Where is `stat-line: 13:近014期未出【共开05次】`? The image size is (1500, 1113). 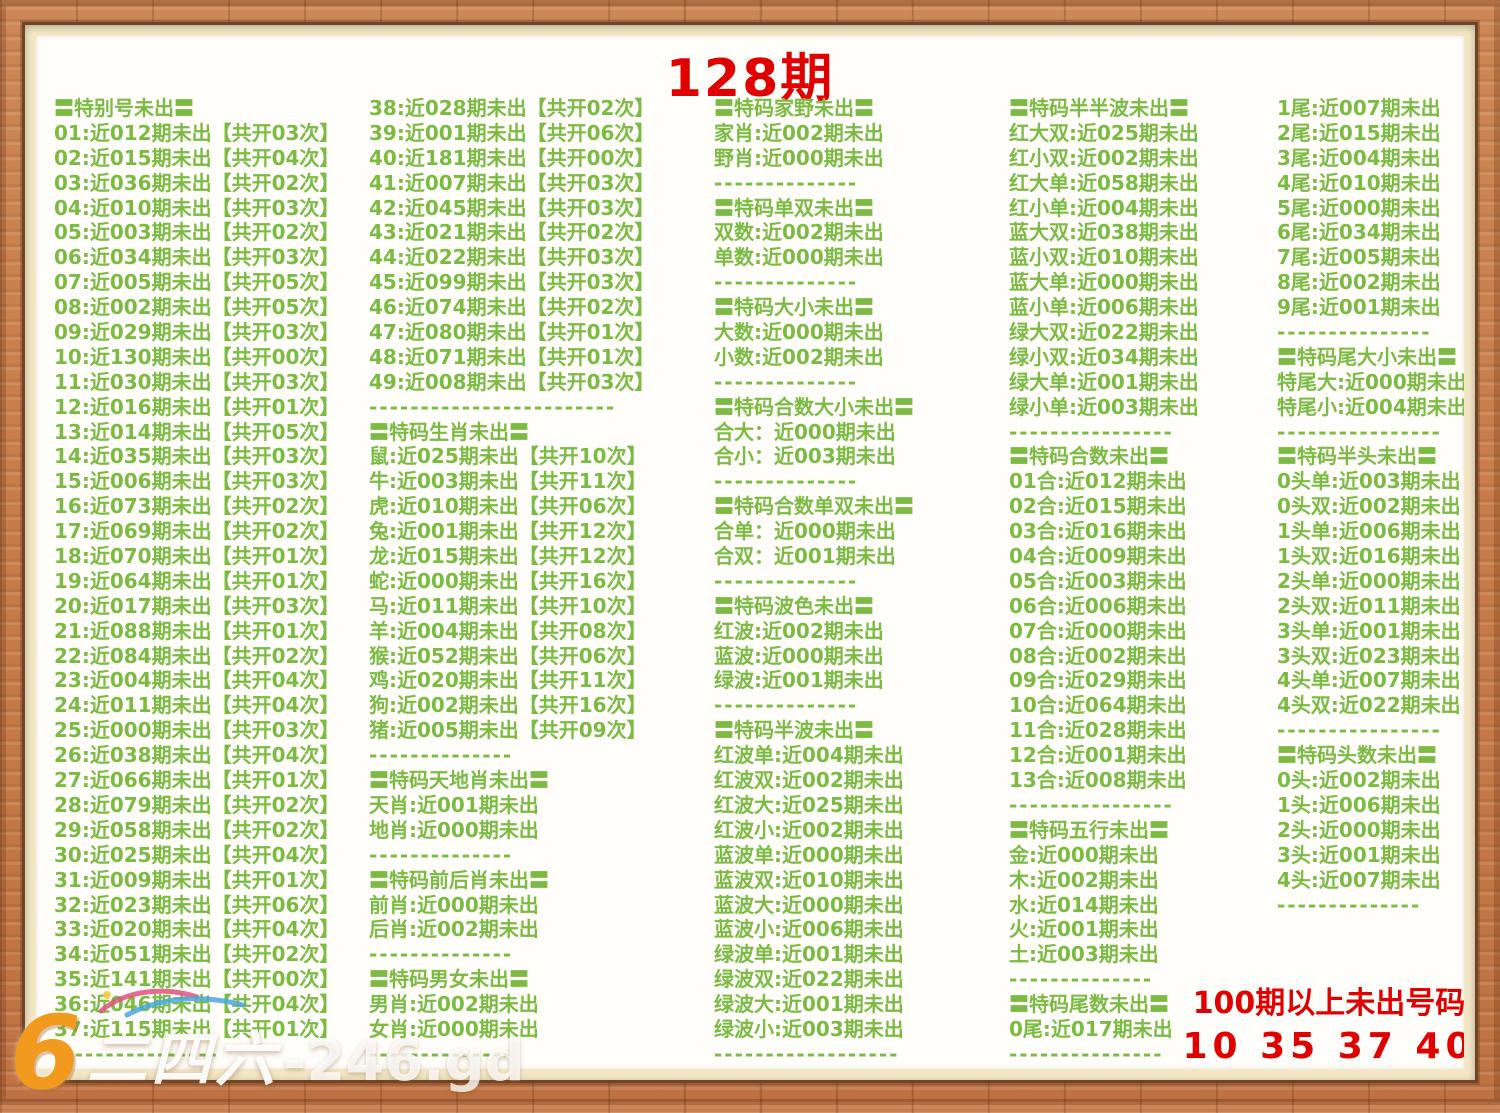 stat-line: 13:近014期未出【共开05次】 is located at coordinates (197, 431).